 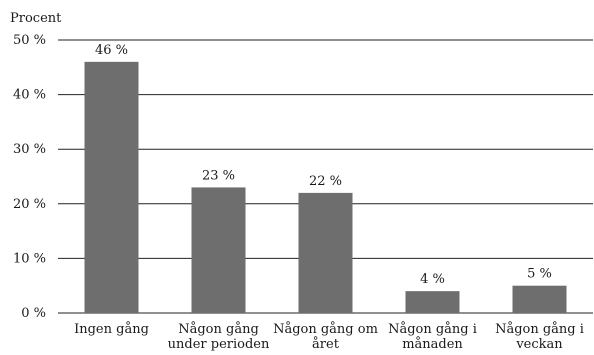 What do you see at coordinates (29, 258) in the screenshot?
I see `y-tick-label: 10 %` at bounding box center [29, 258].